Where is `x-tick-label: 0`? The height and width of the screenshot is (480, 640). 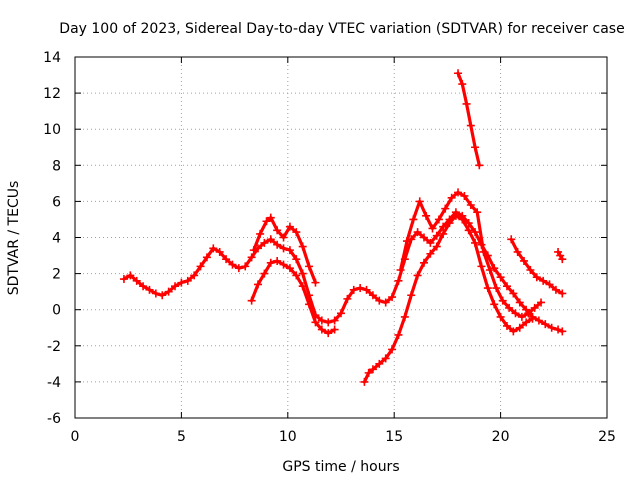
x-tick-label: 0 is located at coordinates (75, 437).